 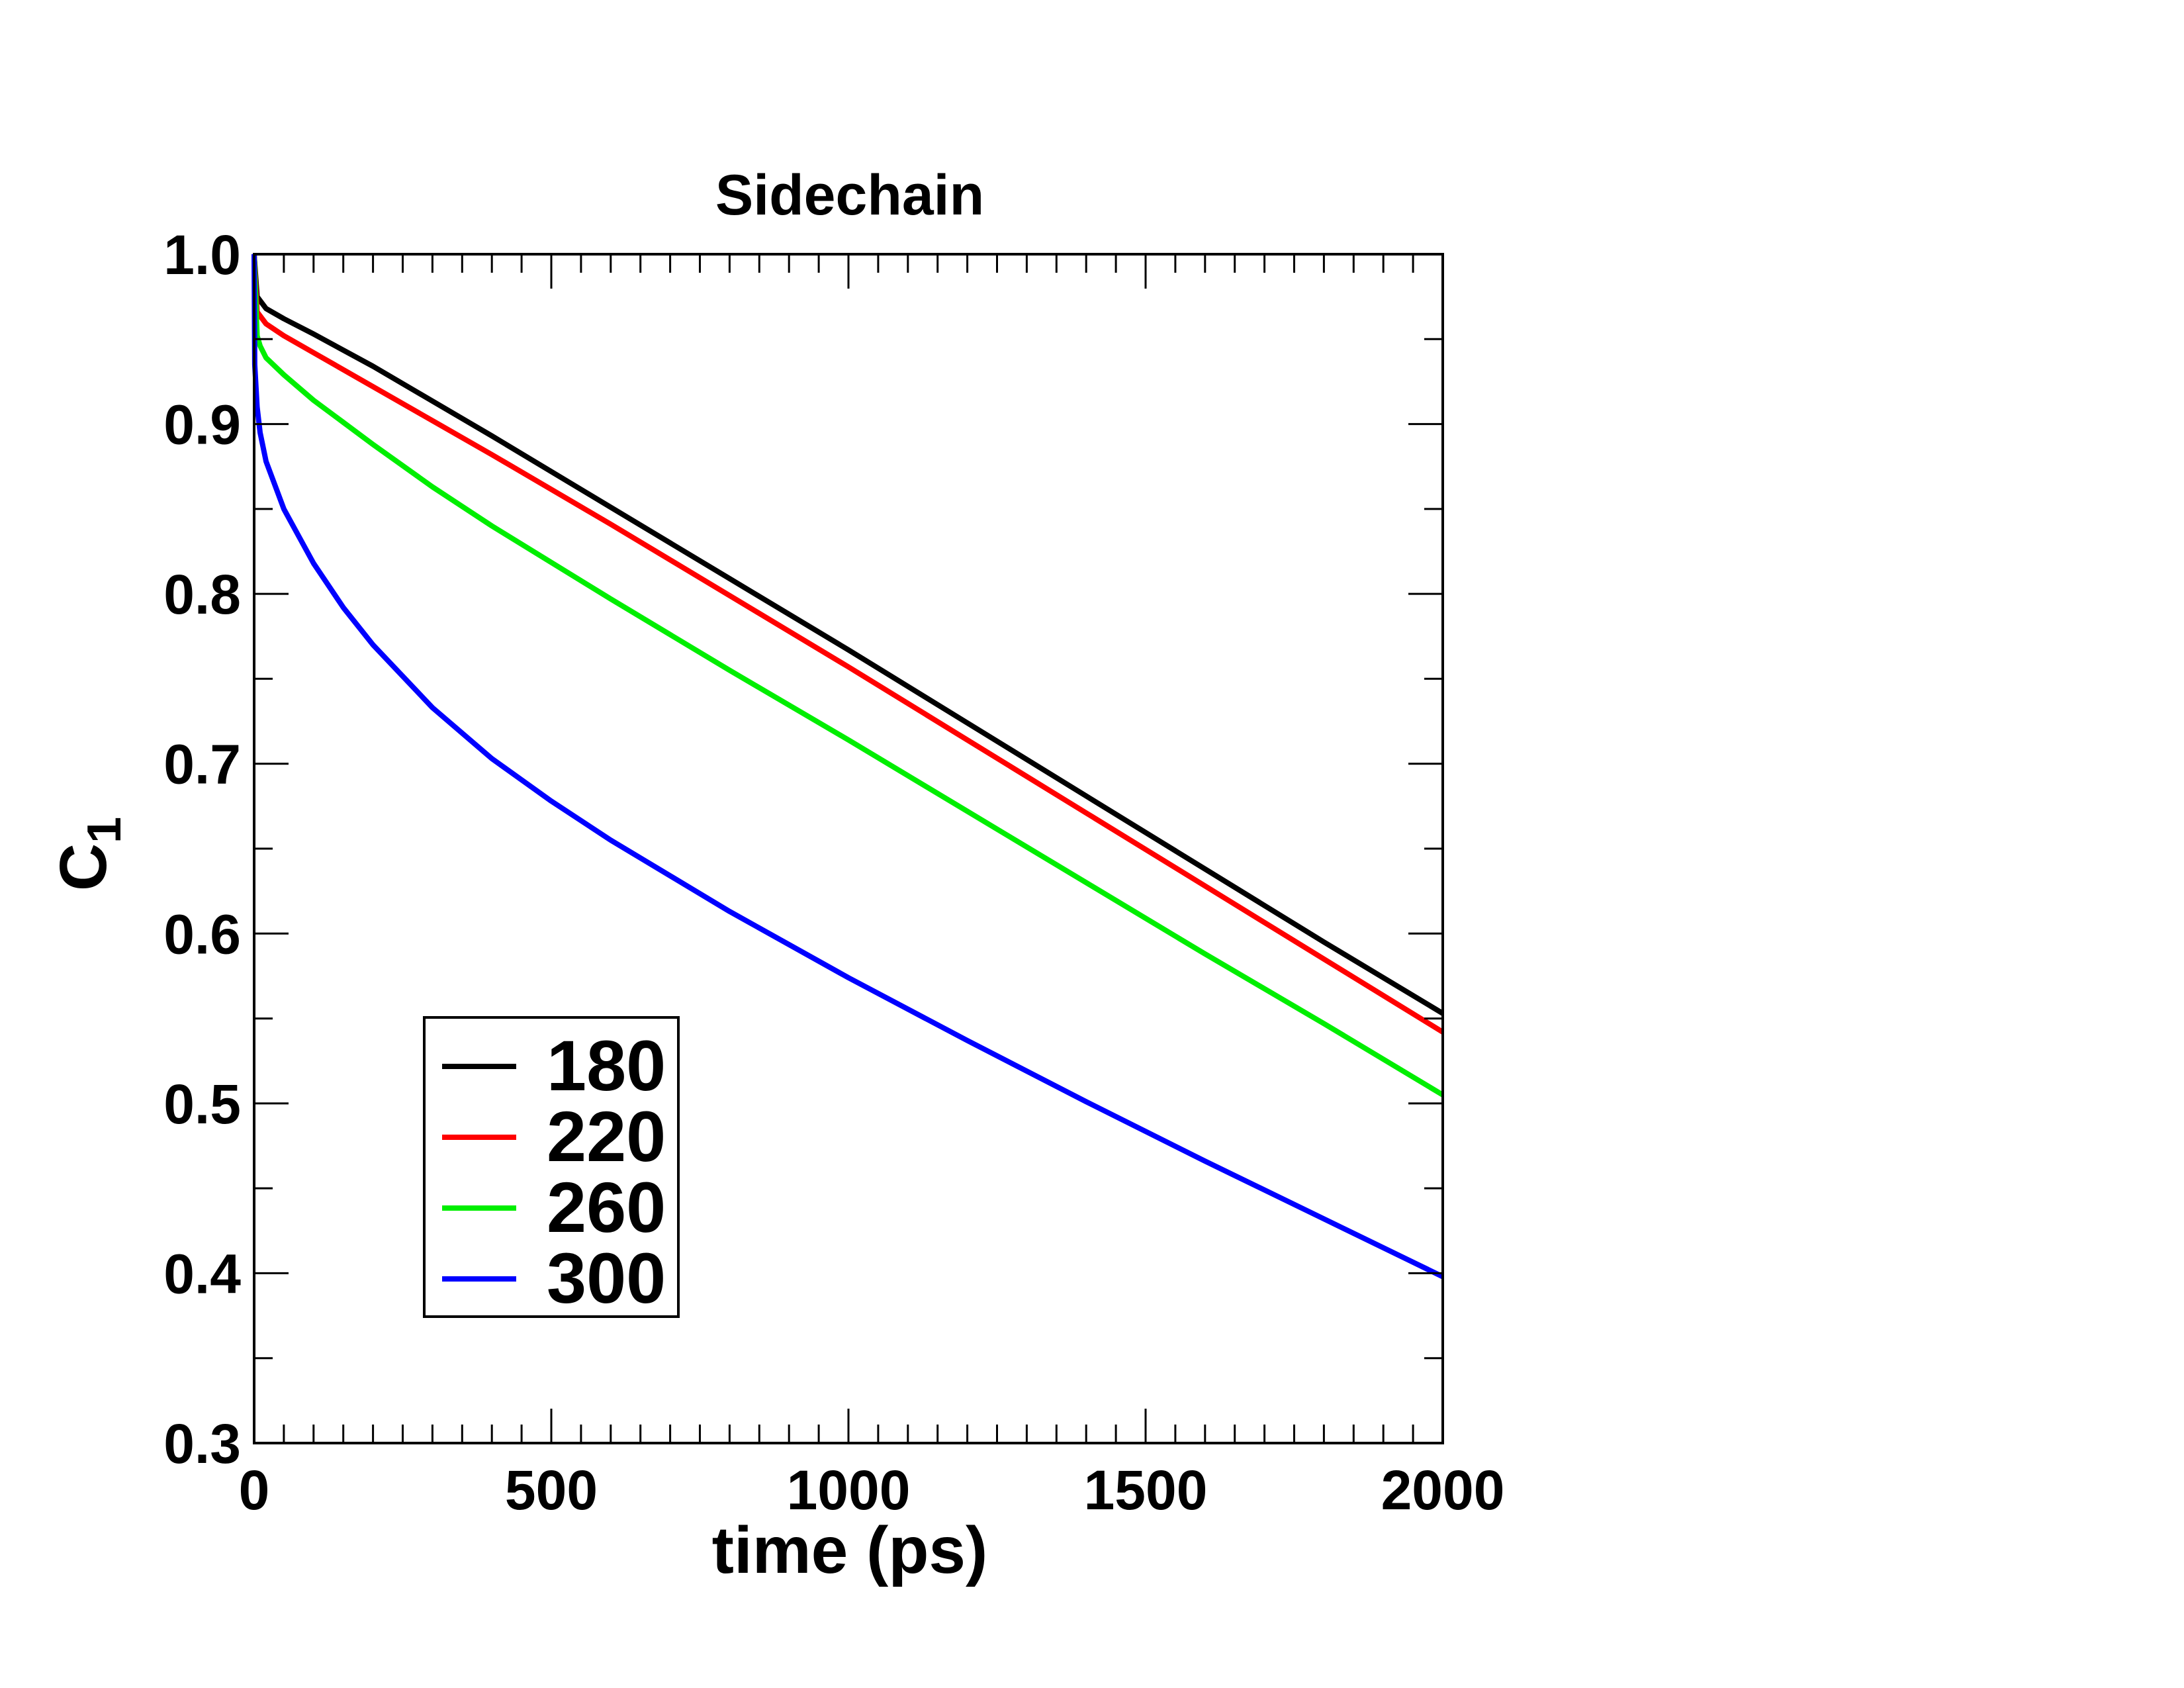 What do you see at coordinates (202, 849) in the screenshot?
I see `y-tick-labels: 0.3 0.4 0.5 0.6 0.7 0.8 0.9 1.0` at bounding box center [202, 849].